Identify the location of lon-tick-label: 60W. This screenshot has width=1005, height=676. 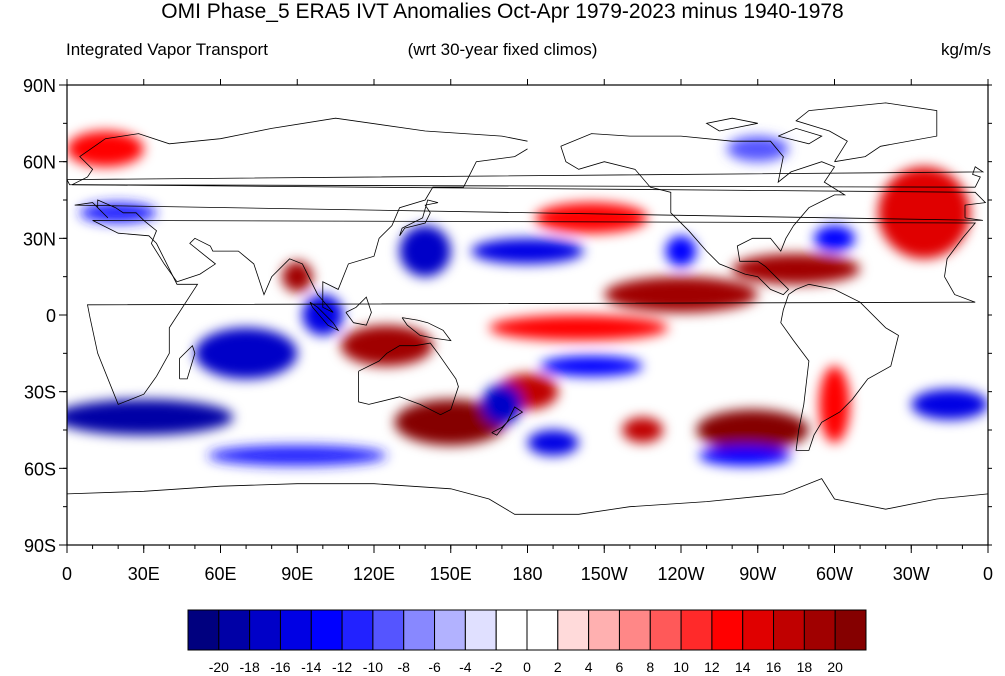
(834, 574).